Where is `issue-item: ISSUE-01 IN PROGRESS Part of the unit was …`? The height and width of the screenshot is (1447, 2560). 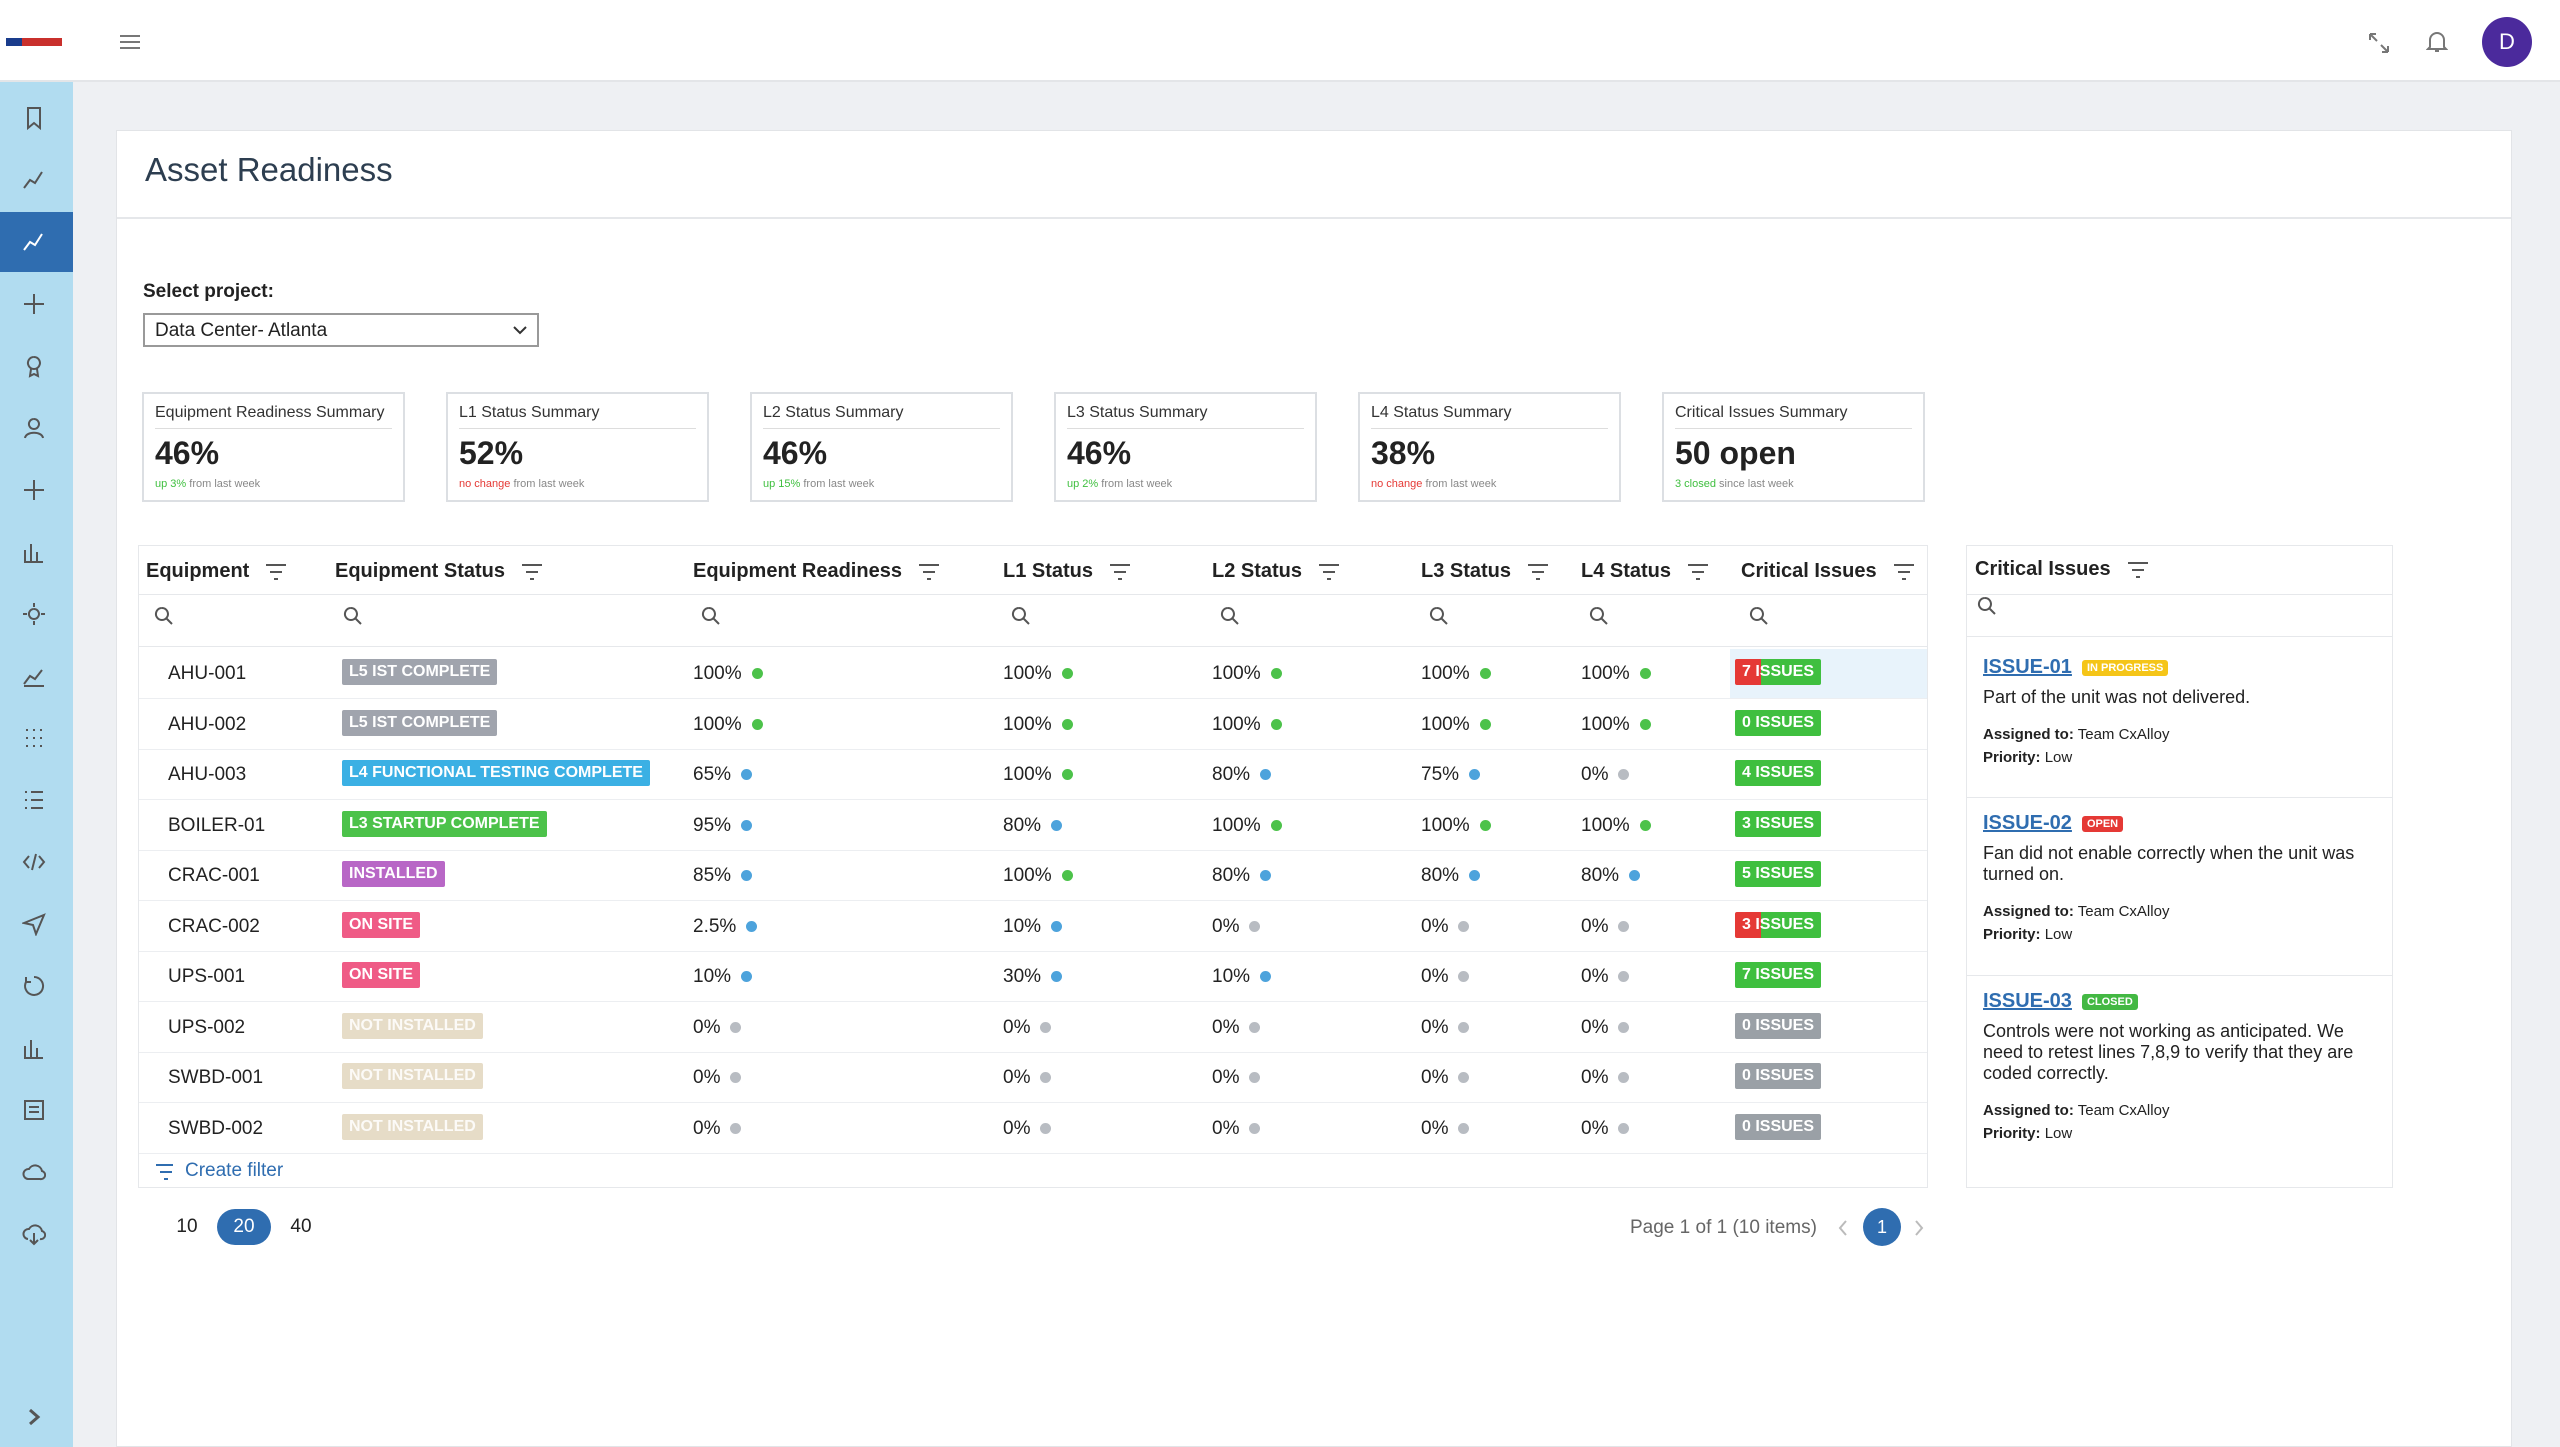
issue-item: ISSUE-01 IN PROGRESS Part of the unit was … is located at coordinates (2179, 720).